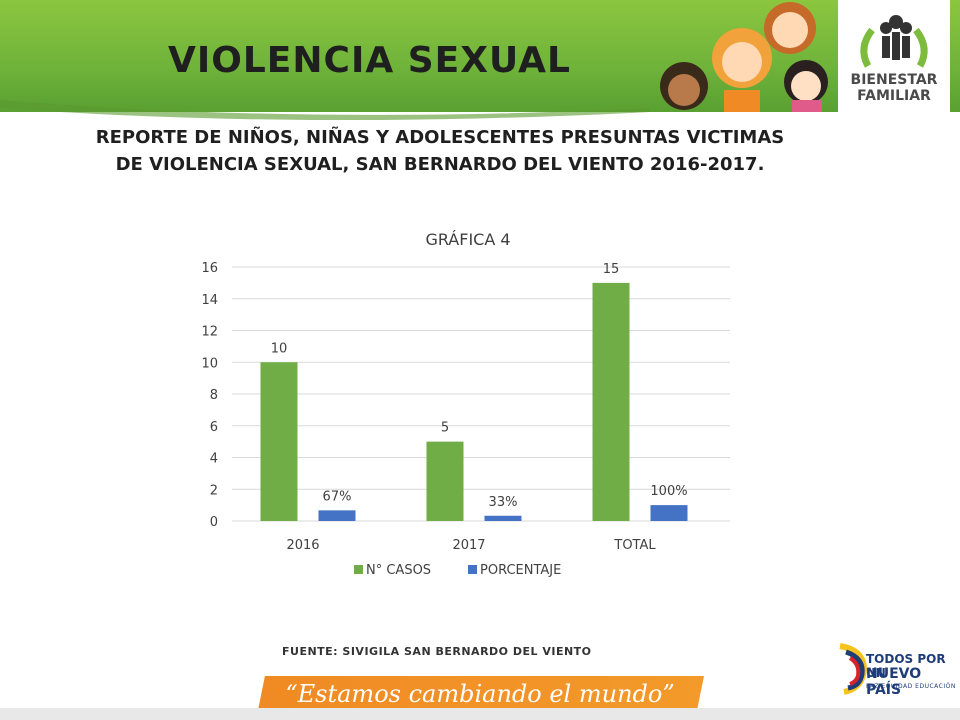 The width and height of the screenshot is (960, 720). What do you see at coordinates (894, 80) in the screenshot?
I see `logo-line1: BIENESTAR` at bounding box center [894, 80].